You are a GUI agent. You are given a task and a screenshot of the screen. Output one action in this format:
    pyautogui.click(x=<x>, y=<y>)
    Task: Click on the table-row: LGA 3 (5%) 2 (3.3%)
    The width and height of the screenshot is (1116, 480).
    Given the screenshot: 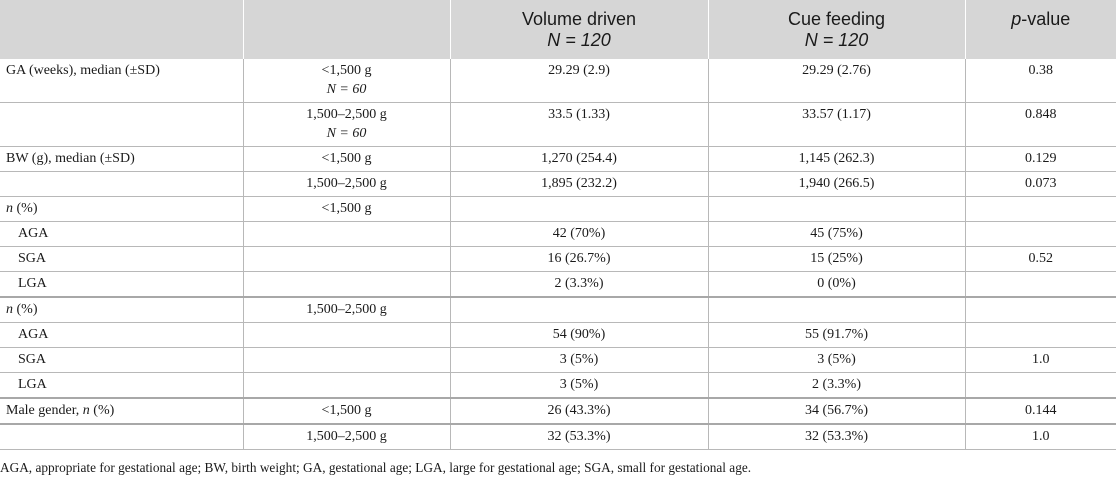 What is the action you would take?
    pyautogui.click(x=558, y=385)
    